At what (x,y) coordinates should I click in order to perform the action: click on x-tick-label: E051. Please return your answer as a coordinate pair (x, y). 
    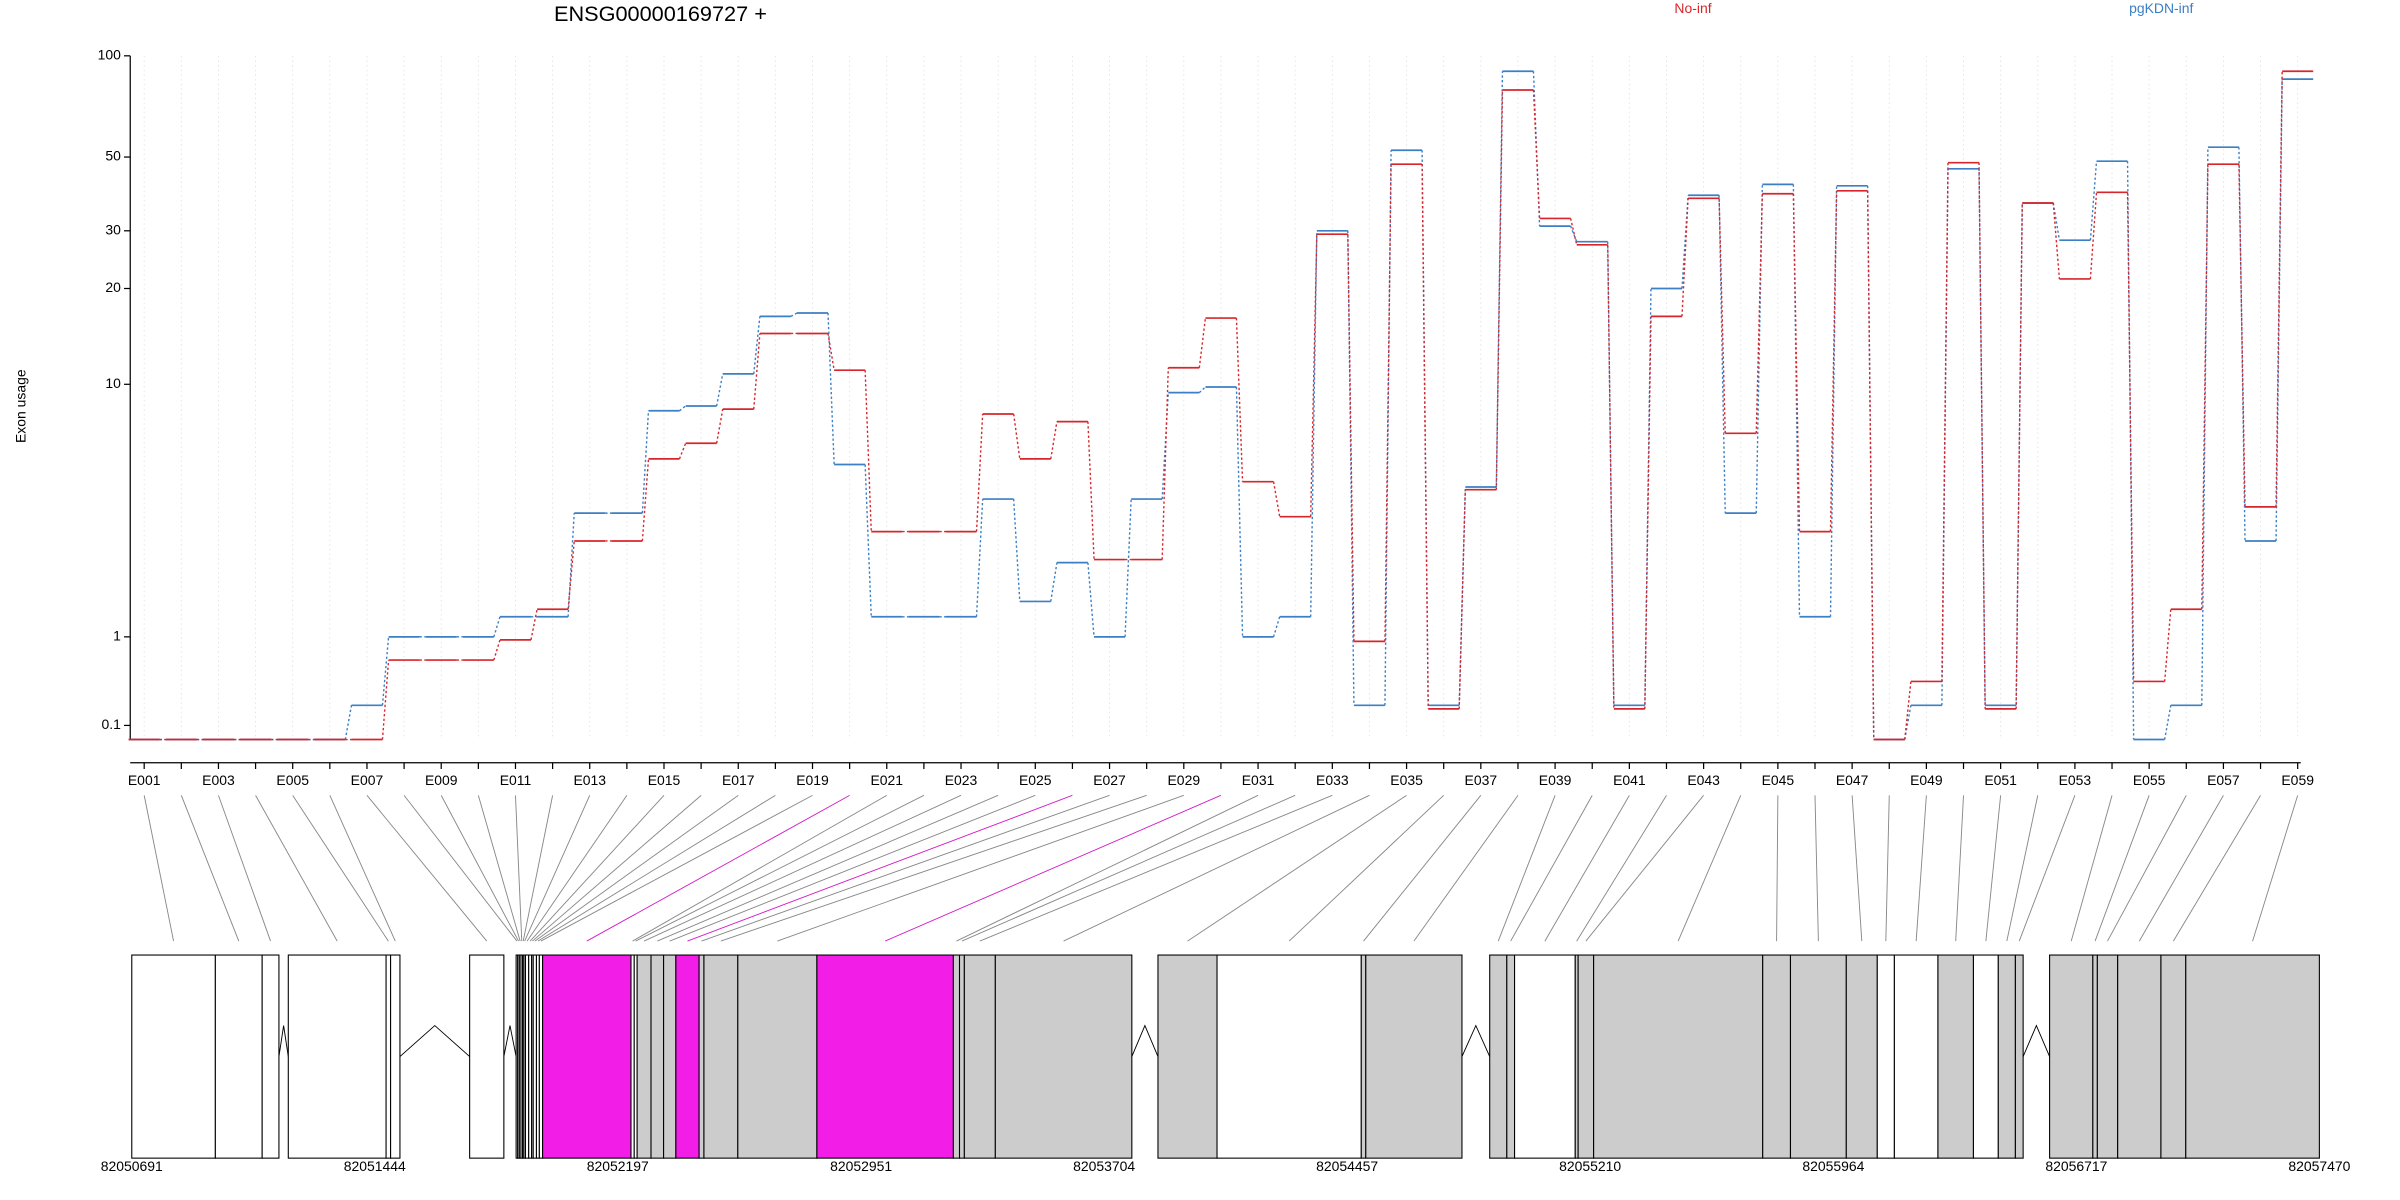
    Looking at the image, I should click on (2000, 780).